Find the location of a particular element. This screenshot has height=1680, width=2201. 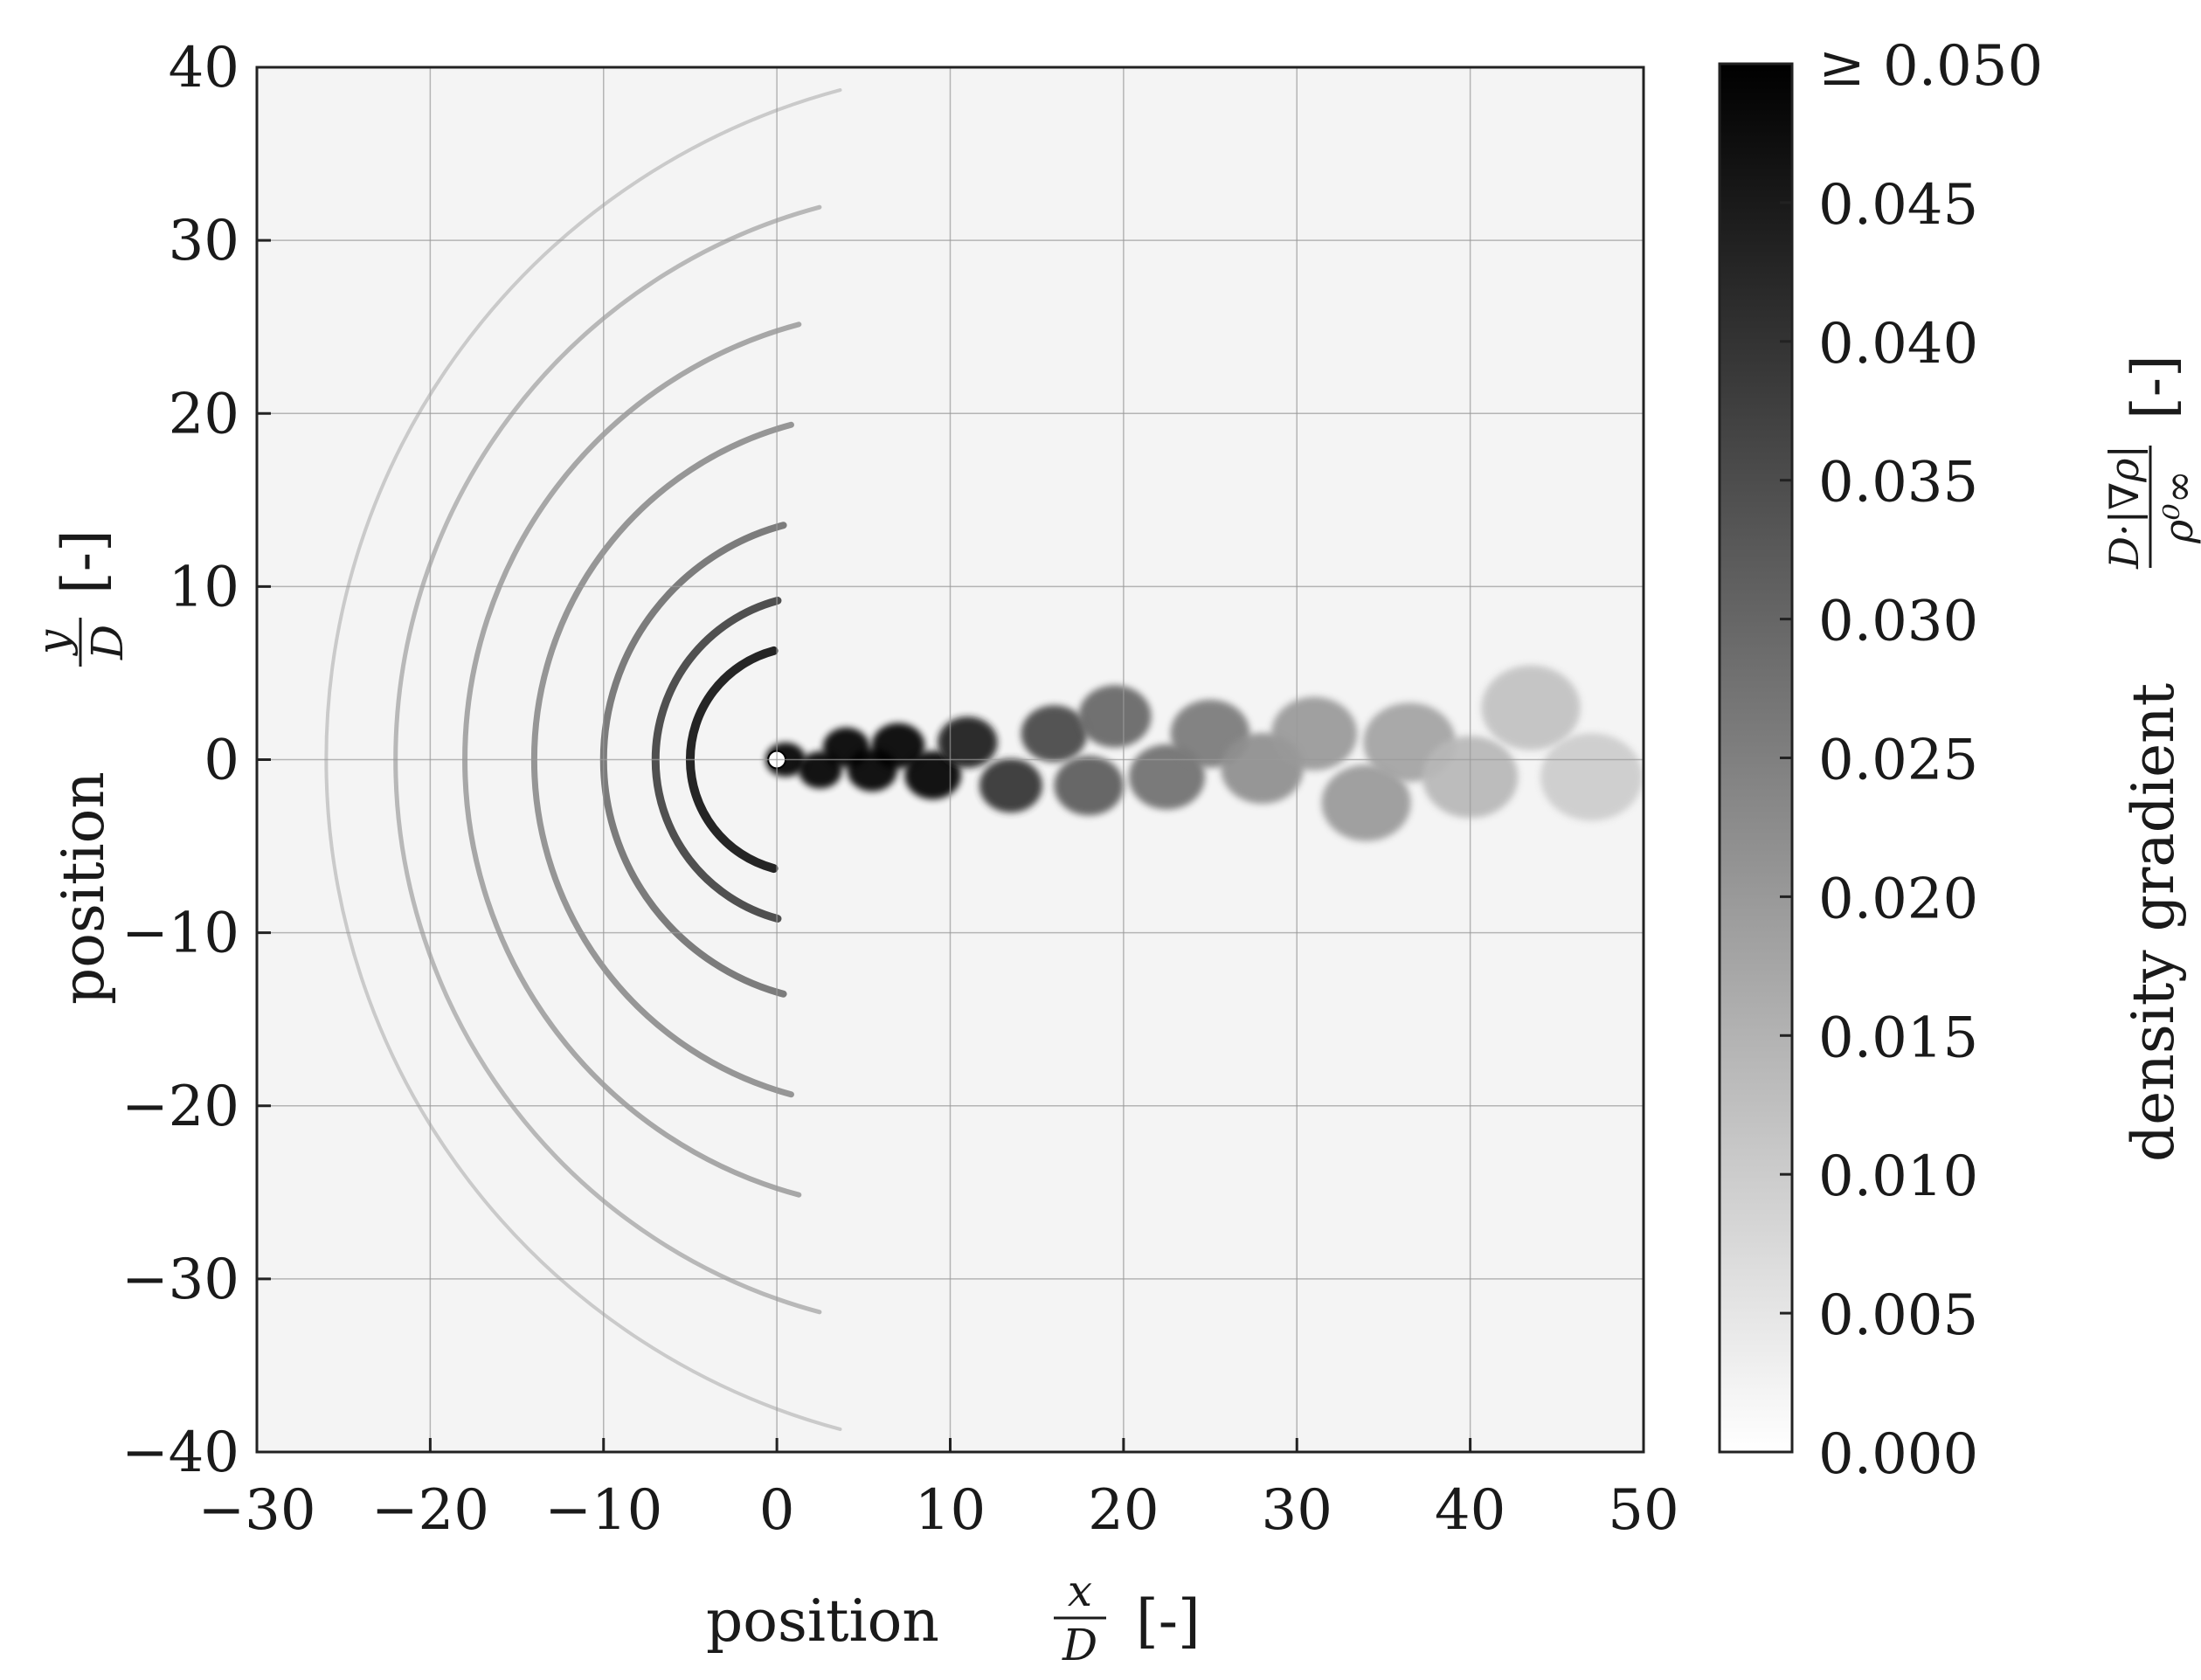

x-label-suffix: [-] is located at coordinates (1168, 1621).